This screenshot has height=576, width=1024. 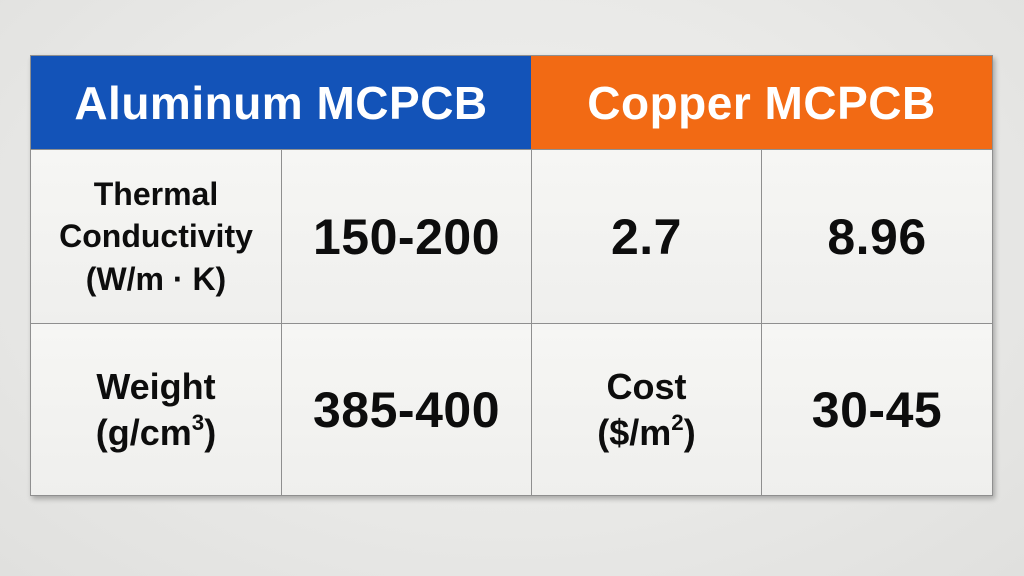 I want to click on cell-density-copper-value: 8.96, so click(x=876, y=236).